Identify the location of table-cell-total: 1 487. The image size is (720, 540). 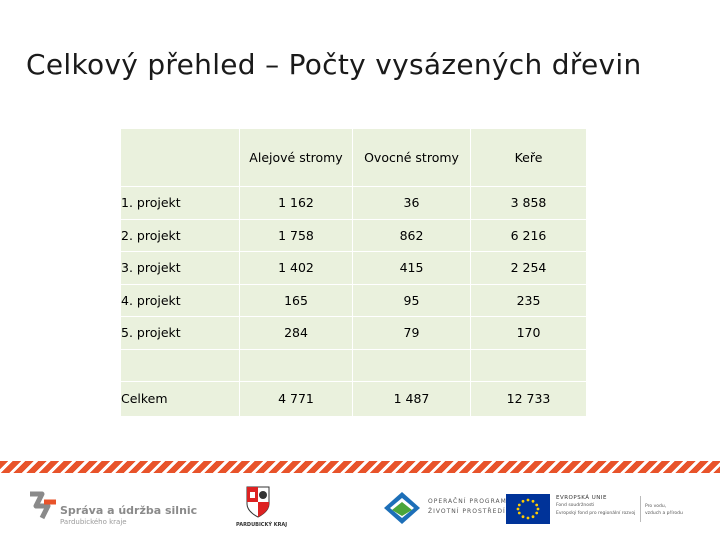
(411, 398).